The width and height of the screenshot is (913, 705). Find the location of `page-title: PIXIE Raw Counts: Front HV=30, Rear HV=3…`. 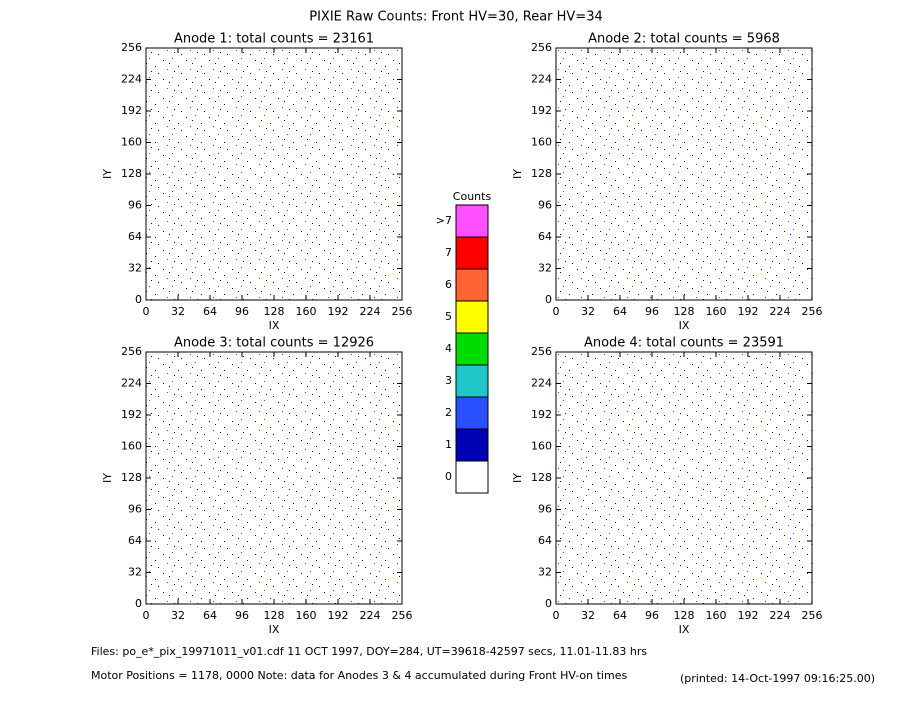

page-title: PIXIE Raw Counts: Front HV=30, Rear HV=3… is located at coordinates (456, 17).